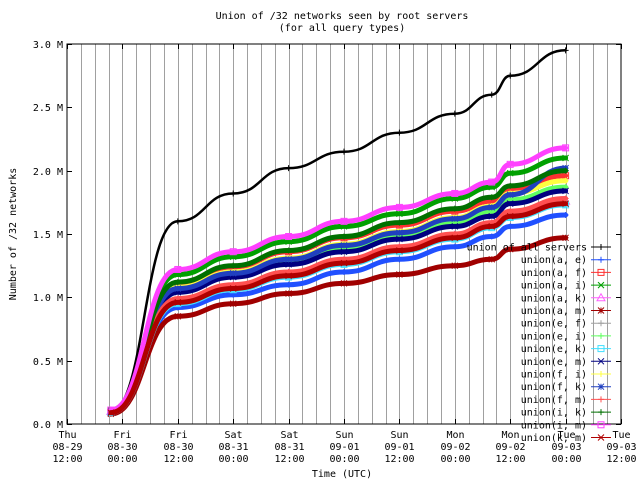 The height and width of the screenshot is (480, 640). What do you see at coordinates (527, 248) in the screenshot?
I see `legend-label: union of all servers` at bounding box center [527, 248].